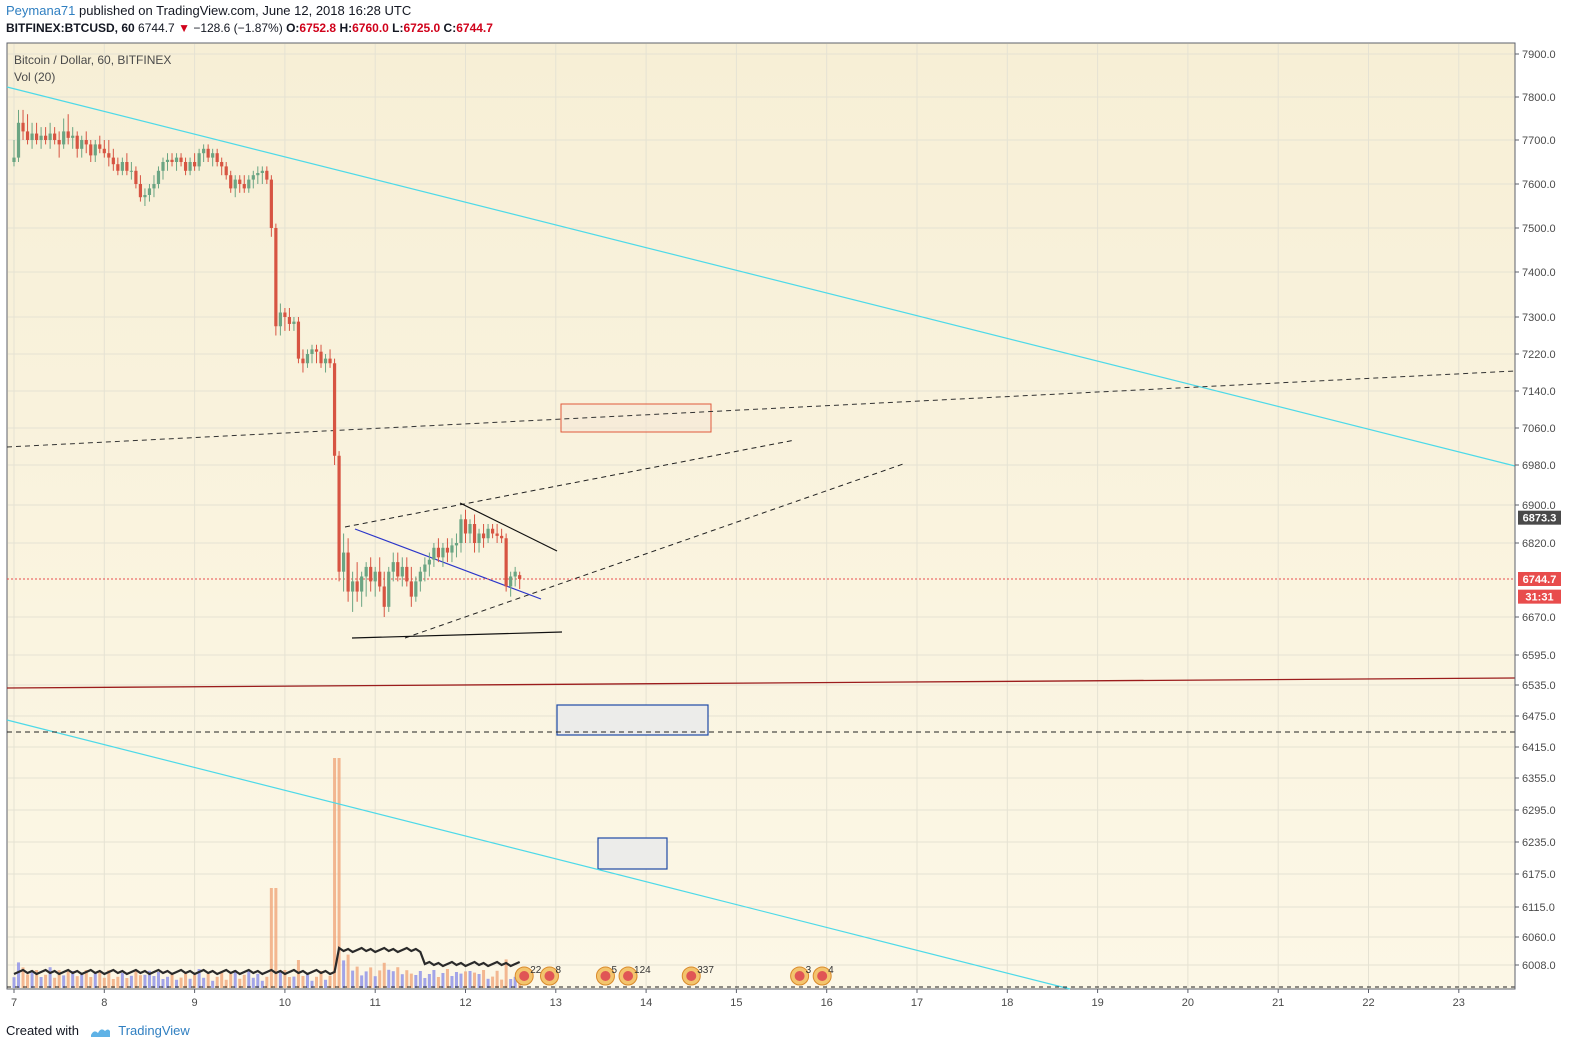 The height and width of the screenshot is (1064, 1593). I want to click on tradingview-link: TradingView, so click(154, 1030).